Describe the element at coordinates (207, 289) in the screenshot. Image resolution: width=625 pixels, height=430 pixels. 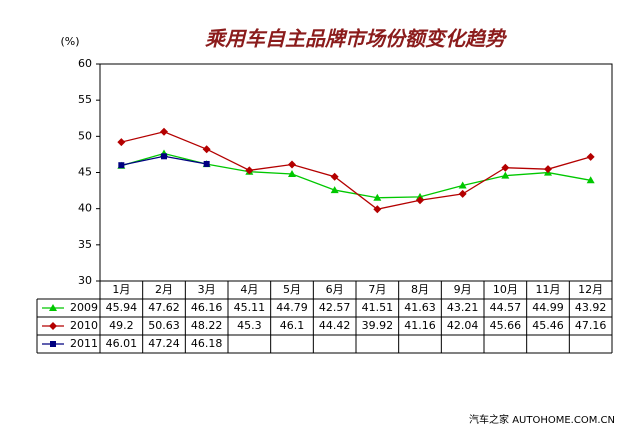
I see `x-tick-label: 3月` at that location.